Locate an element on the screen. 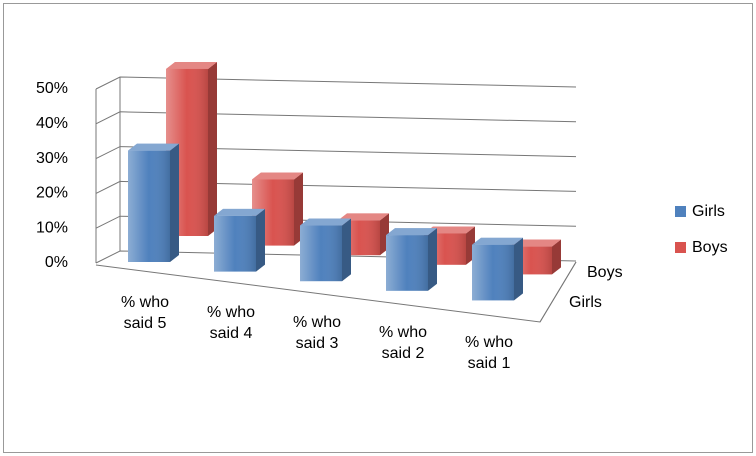 The image size is (756, 456). x-tick-label: % who said 3 is located at coordinates (317, 333).